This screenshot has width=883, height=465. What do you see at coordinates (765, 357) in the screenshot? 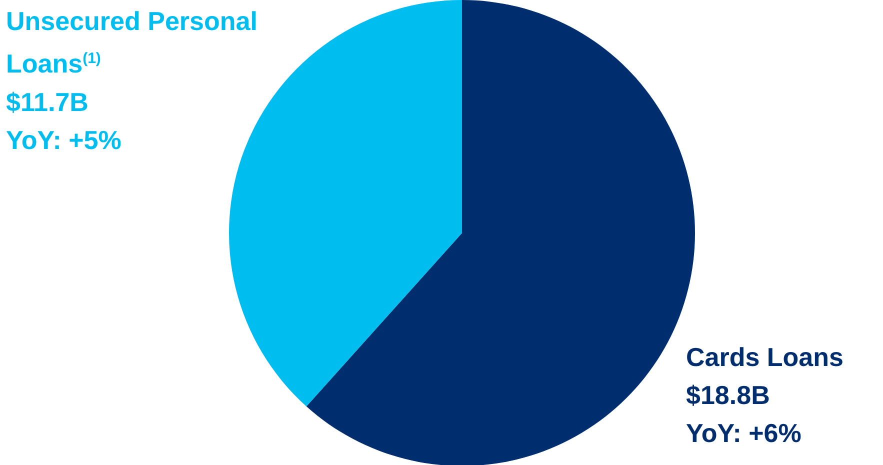
I see `slice-label: Cards Loans` at bounding box center [765, 357].